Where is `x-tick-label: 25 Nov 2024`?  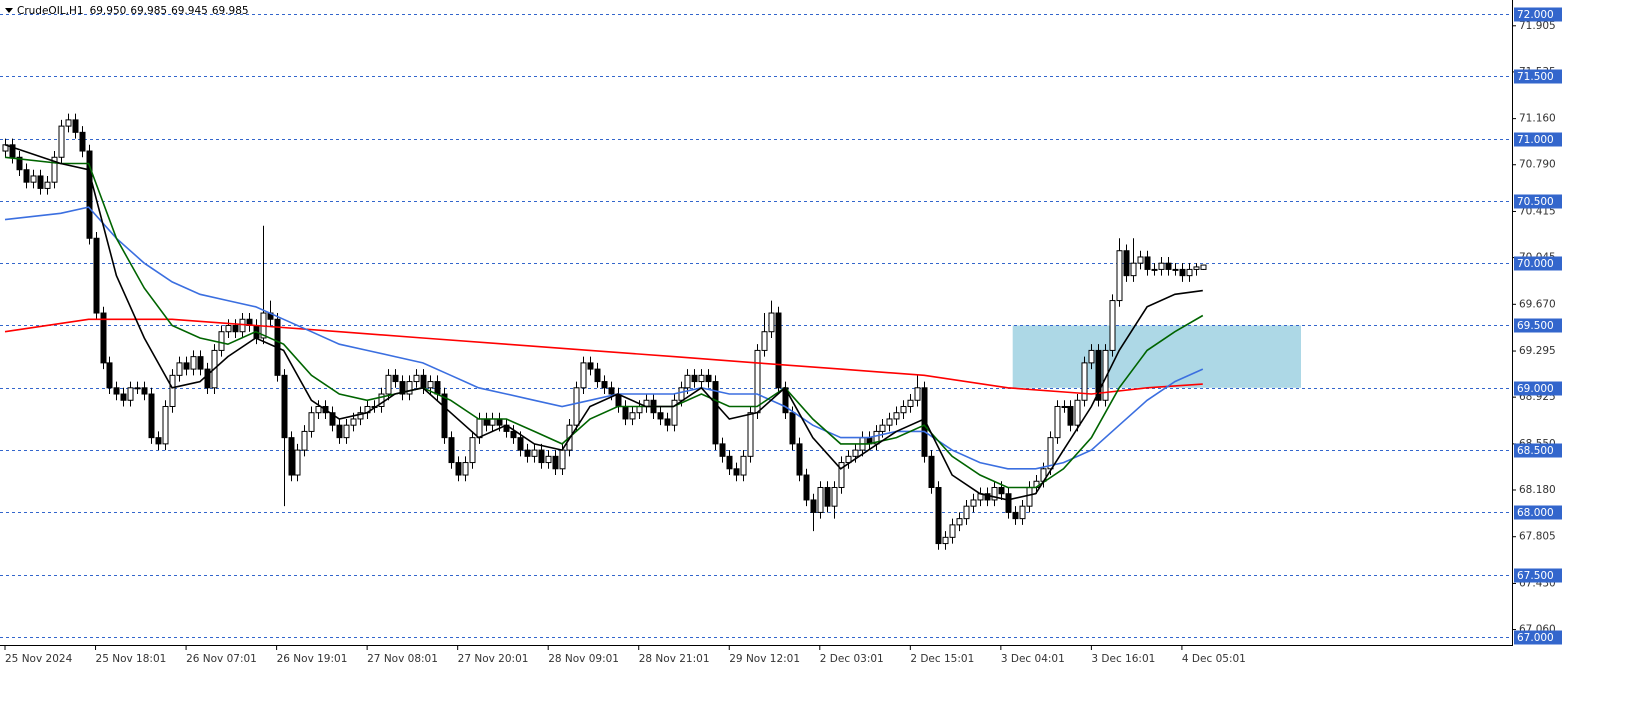
x-tick-label: 25 Nov 2024 is located at coordinates (39, 659).